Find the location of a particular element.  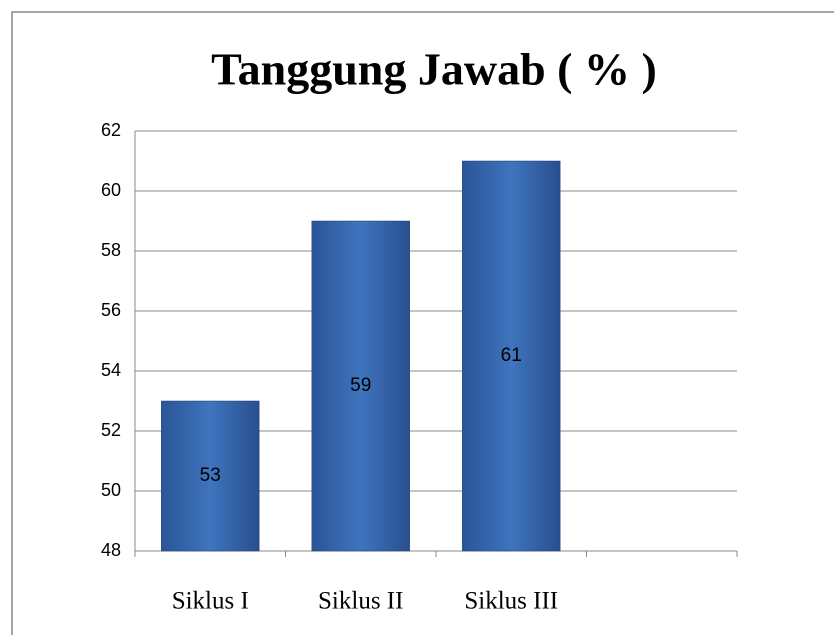

y-tick-label: 60 is located at coordinates (111, 190).